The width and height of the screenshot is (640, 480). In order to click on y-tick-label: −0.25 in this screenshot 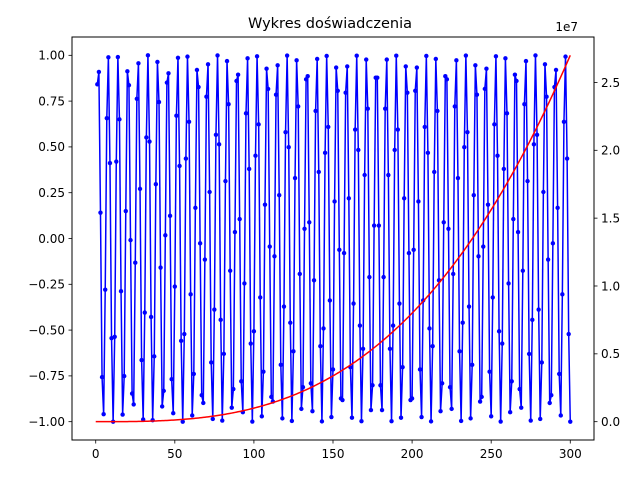, I will do `click(46, 285)`.